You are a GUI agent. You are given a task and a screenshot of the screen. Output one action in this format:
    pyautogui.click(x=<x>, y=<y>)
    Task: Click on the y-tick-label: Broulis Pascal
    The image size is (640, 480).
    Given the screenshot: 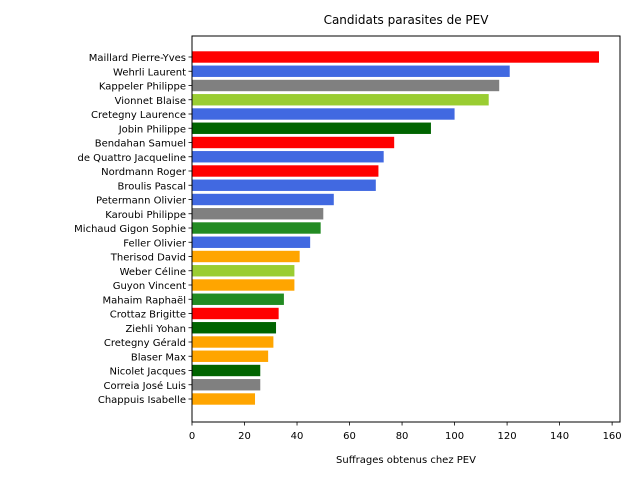 What is the action you would take?
    pyautogui.click(x=152, y=186)
    